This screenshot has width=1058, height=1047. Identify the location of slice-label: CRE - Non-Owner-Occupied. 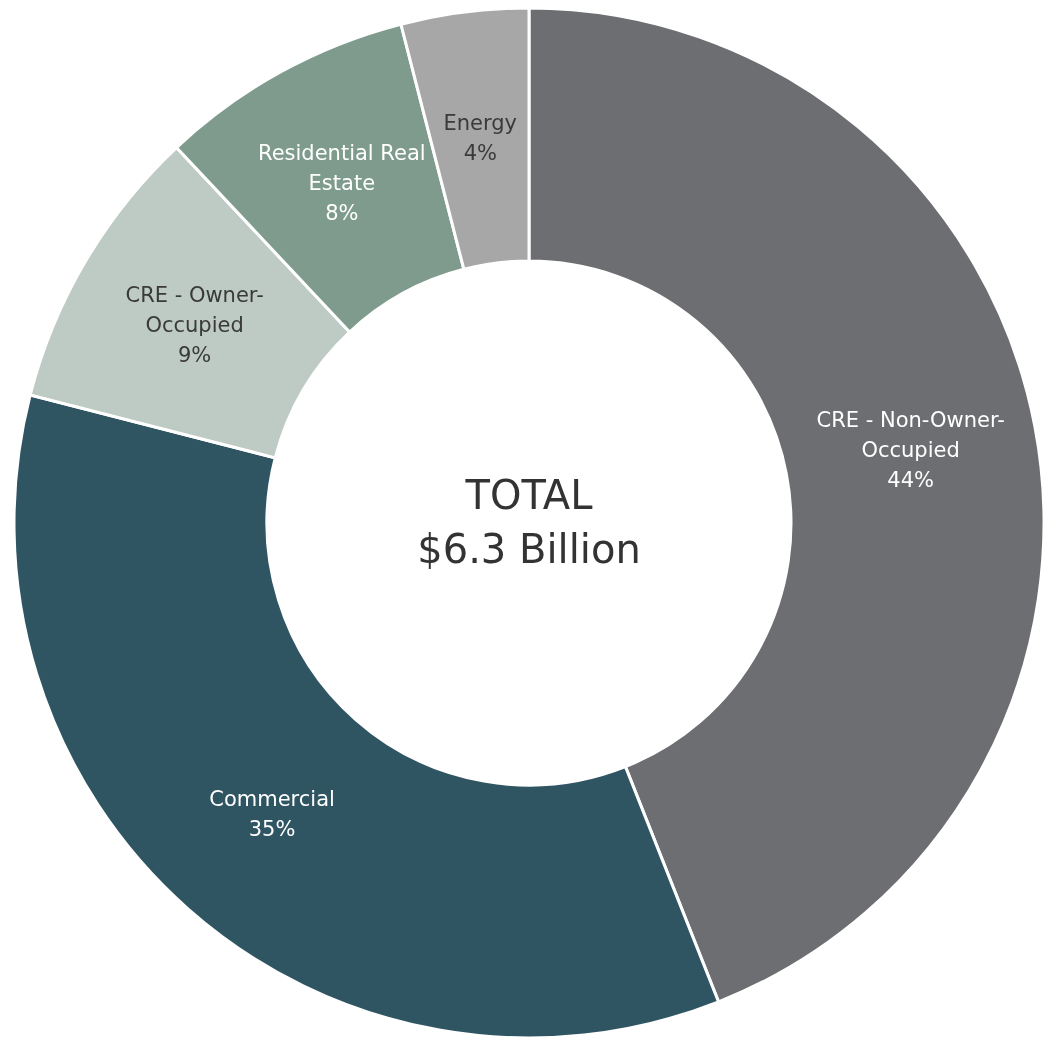
(910, 435).